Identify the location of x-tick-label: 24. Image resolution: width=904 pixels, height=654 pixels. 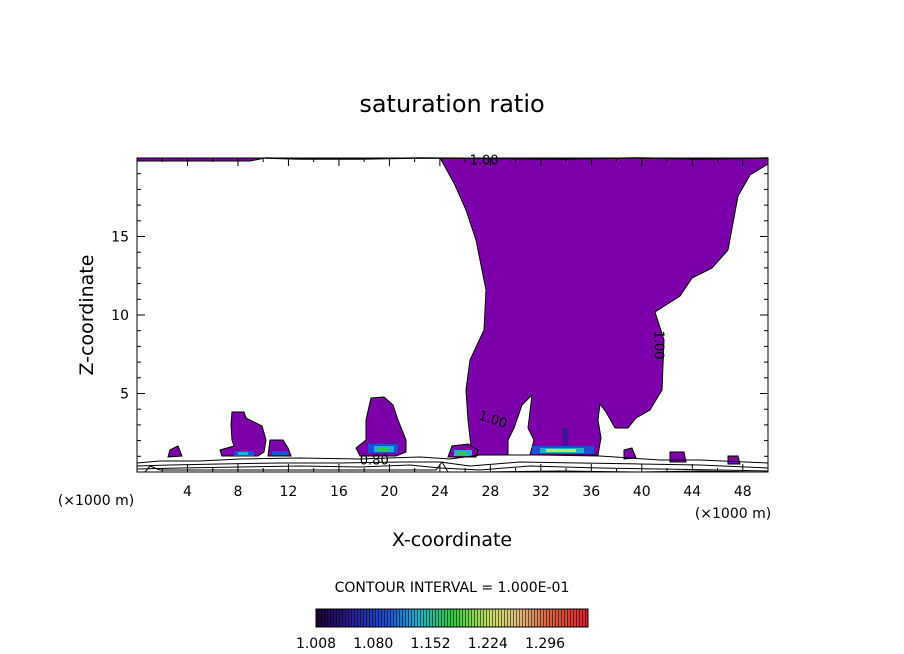
(440, 492).